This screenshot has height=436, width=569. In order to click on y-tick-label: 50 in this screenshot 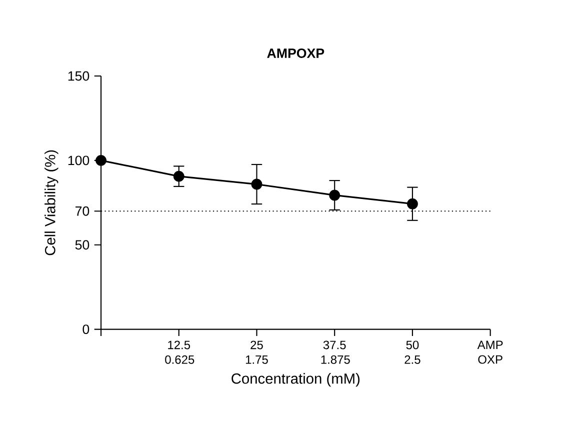, I will do `click(82, 245)`.